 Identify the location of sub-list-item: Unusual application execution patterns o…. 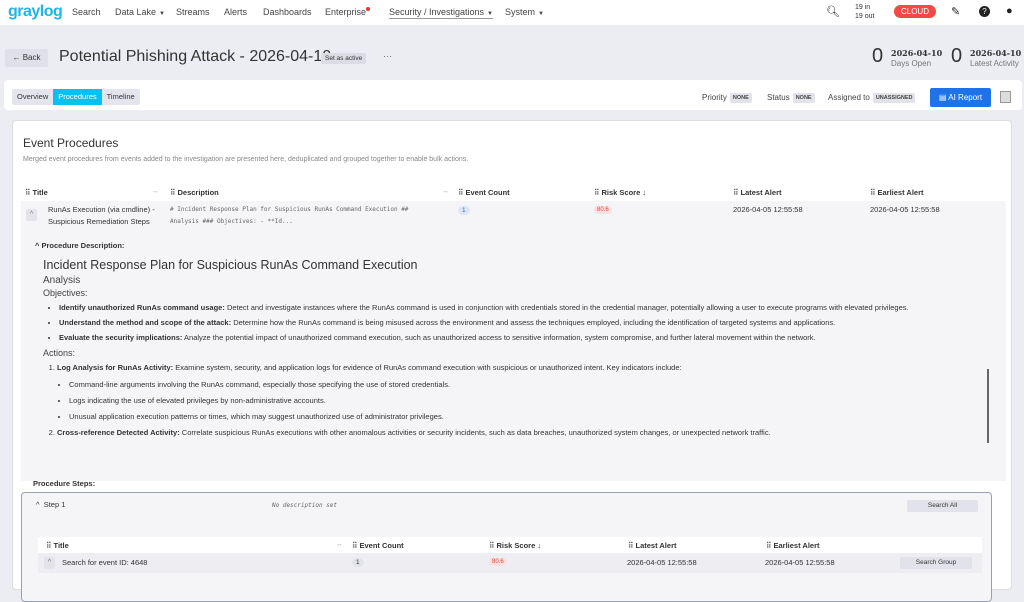
(521, 417).